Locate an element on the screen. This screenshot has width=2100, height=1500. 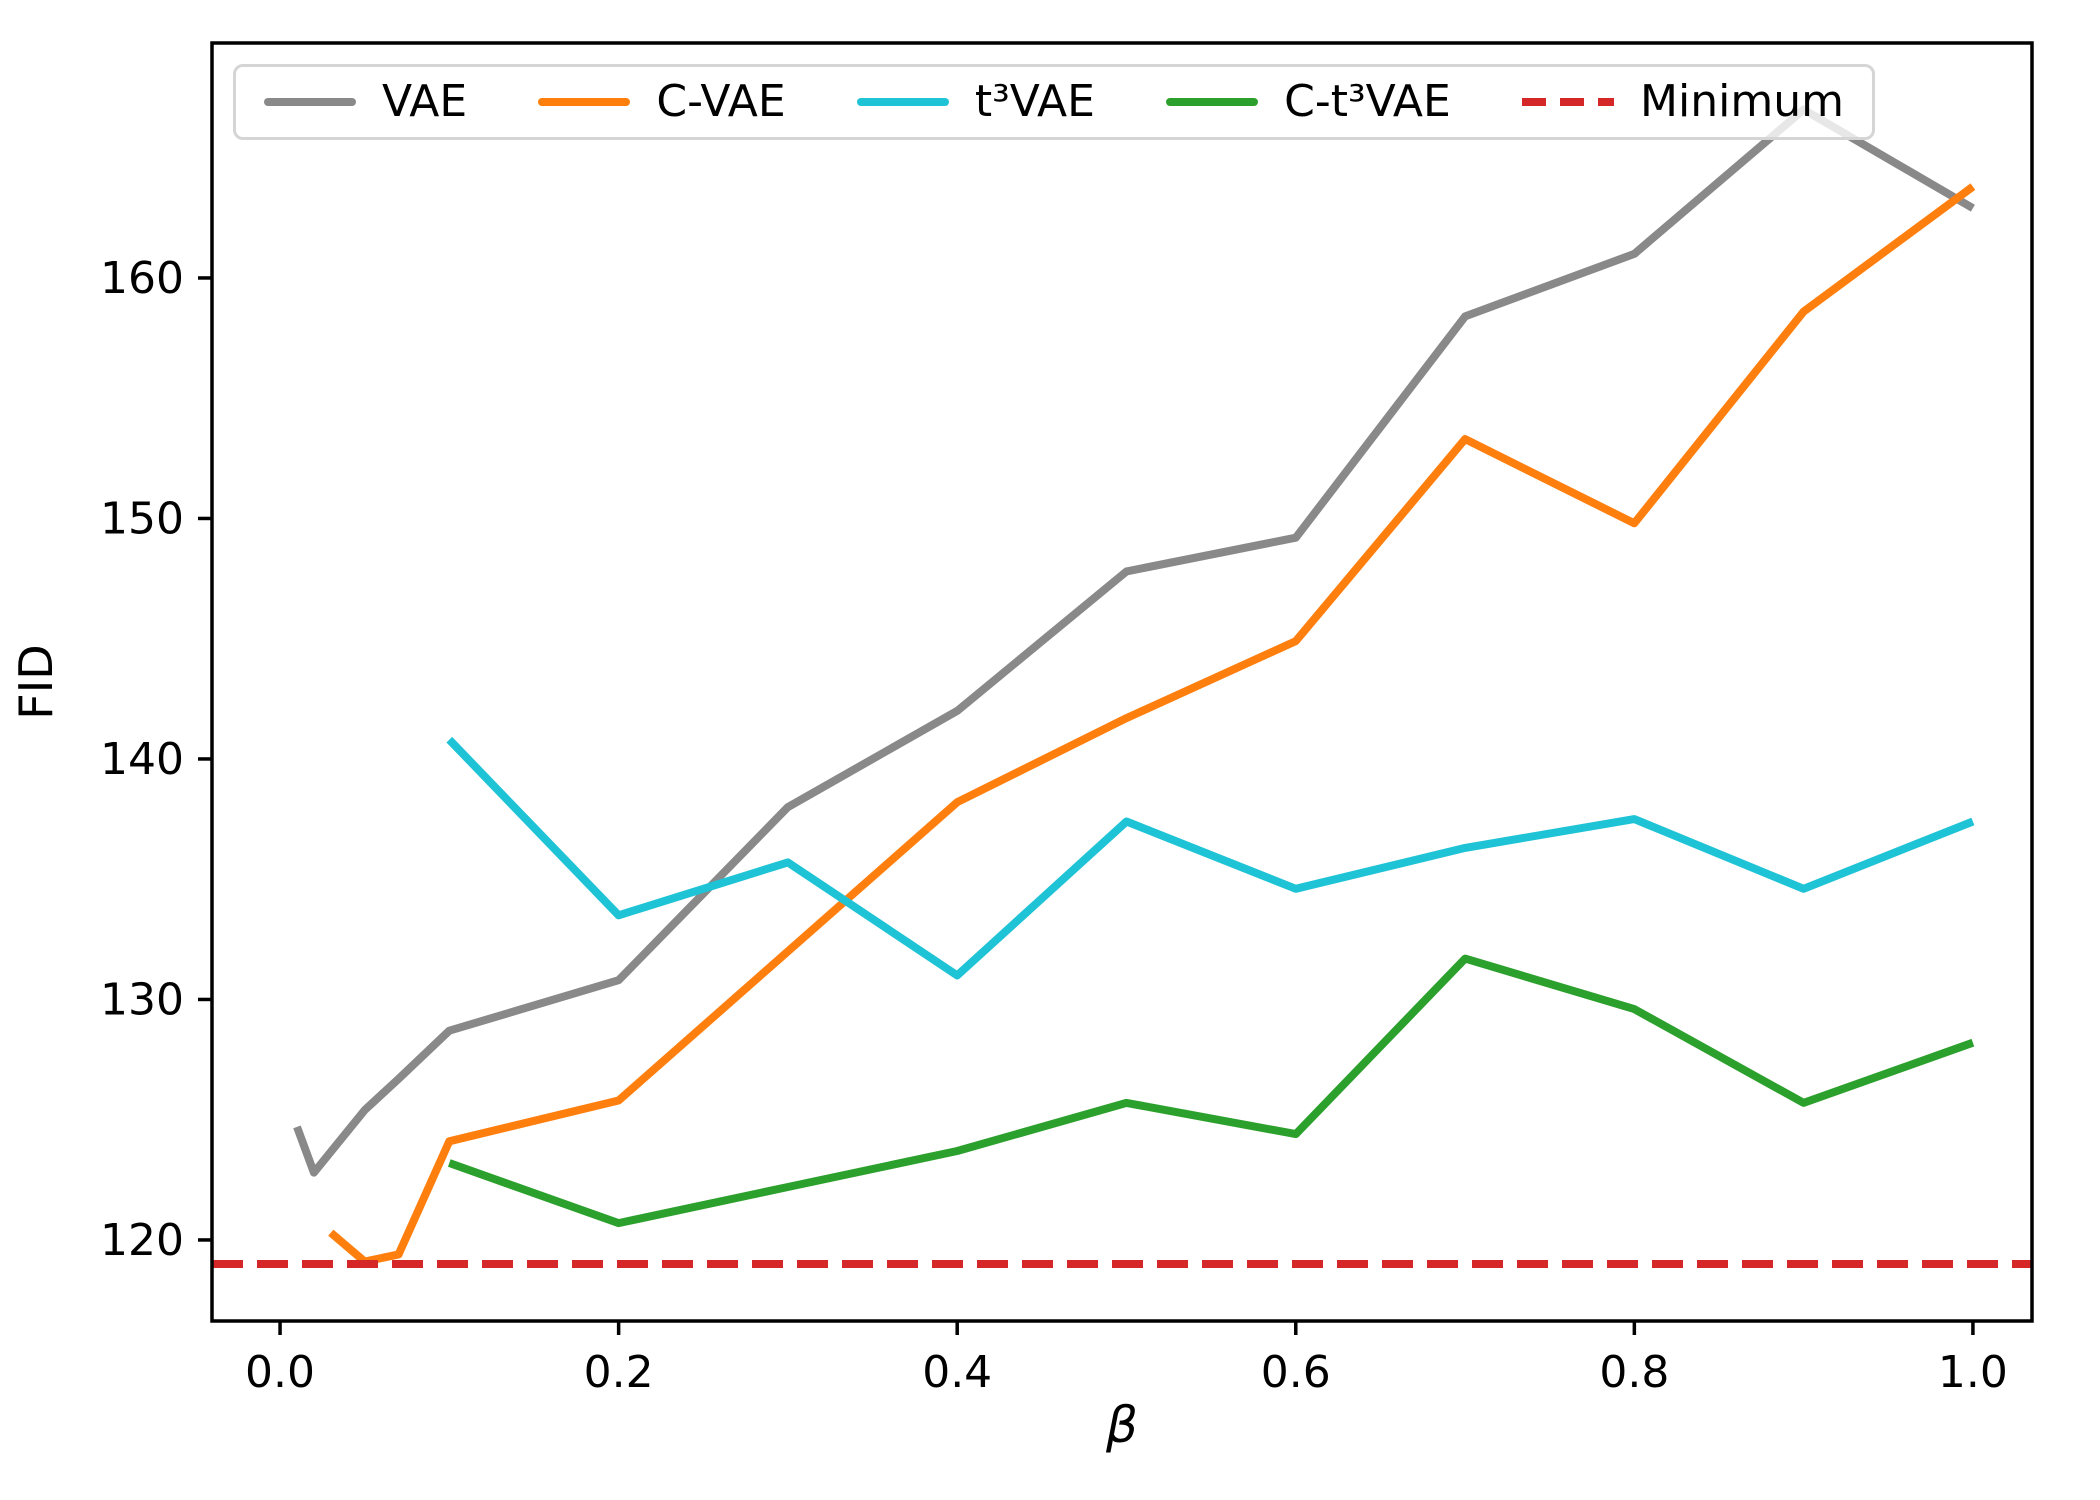
legend-label-t³vae: t³VAE is located at coordinates (1034, 101).